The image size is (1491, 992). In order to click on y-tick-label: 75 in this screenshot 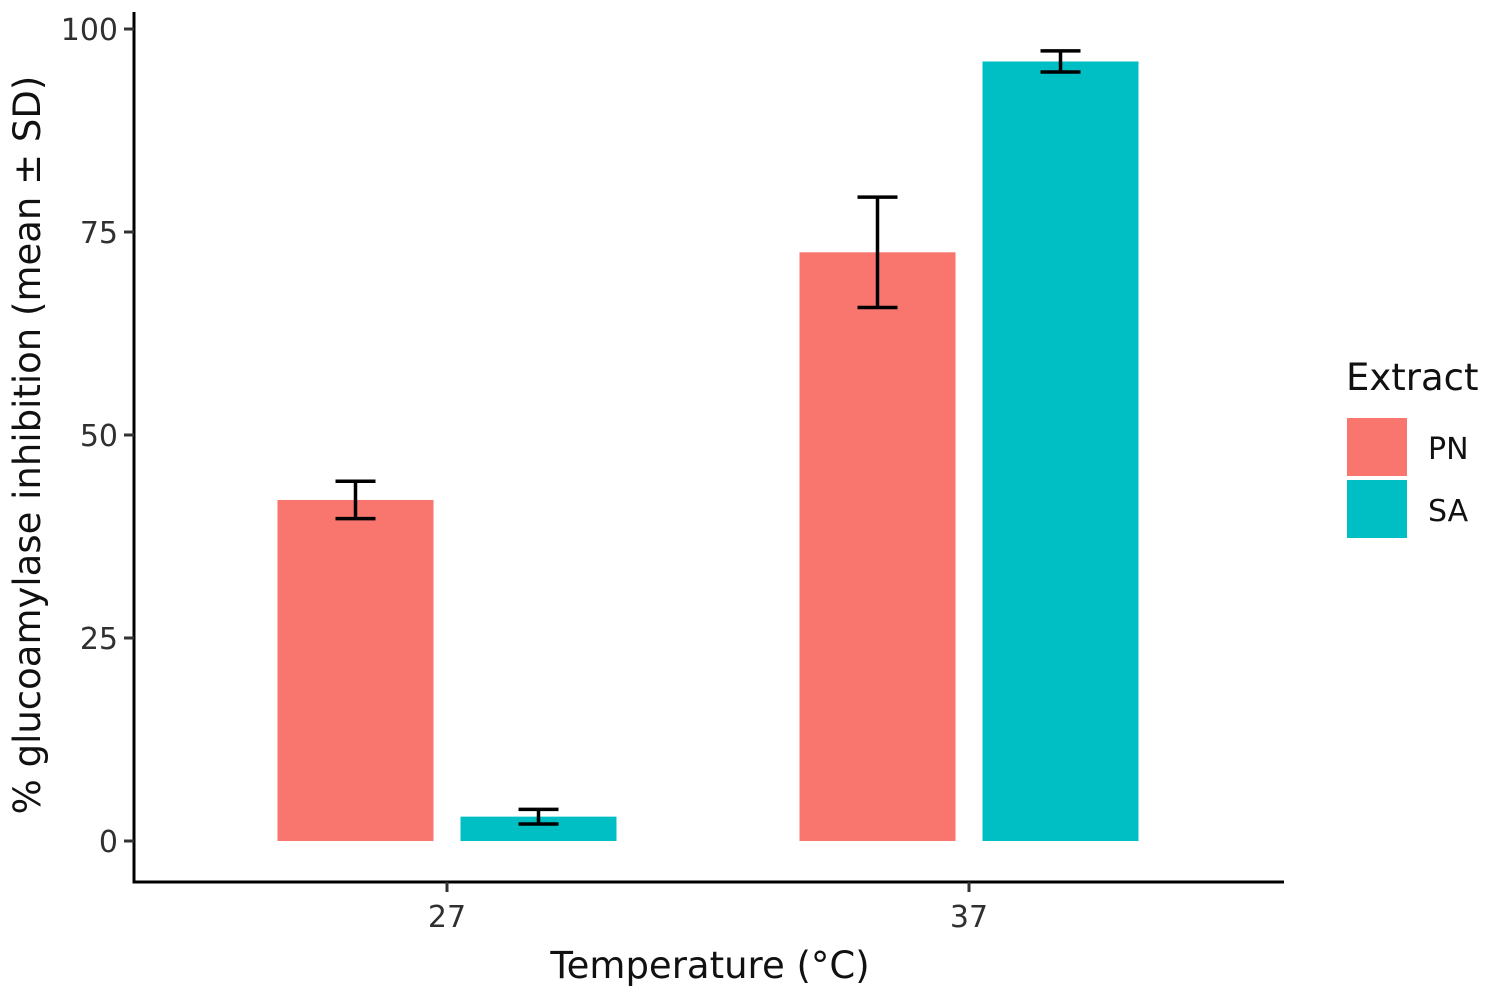, I will do `click(99, 233)`.